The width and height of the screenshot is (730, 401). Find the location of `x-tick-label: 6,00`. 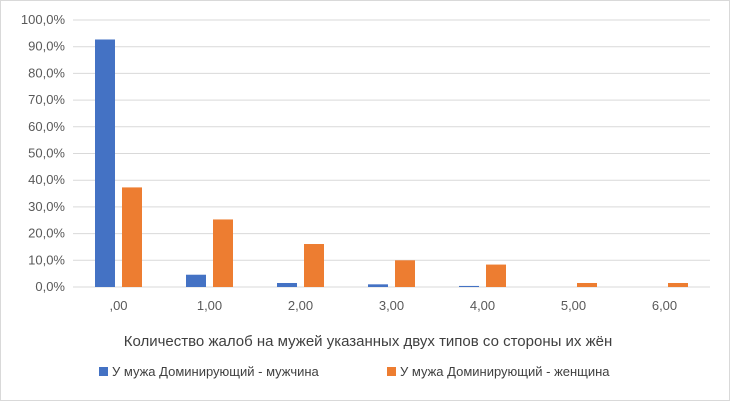

x-tick-label: 6,00 is located at coordinates (664, 305).